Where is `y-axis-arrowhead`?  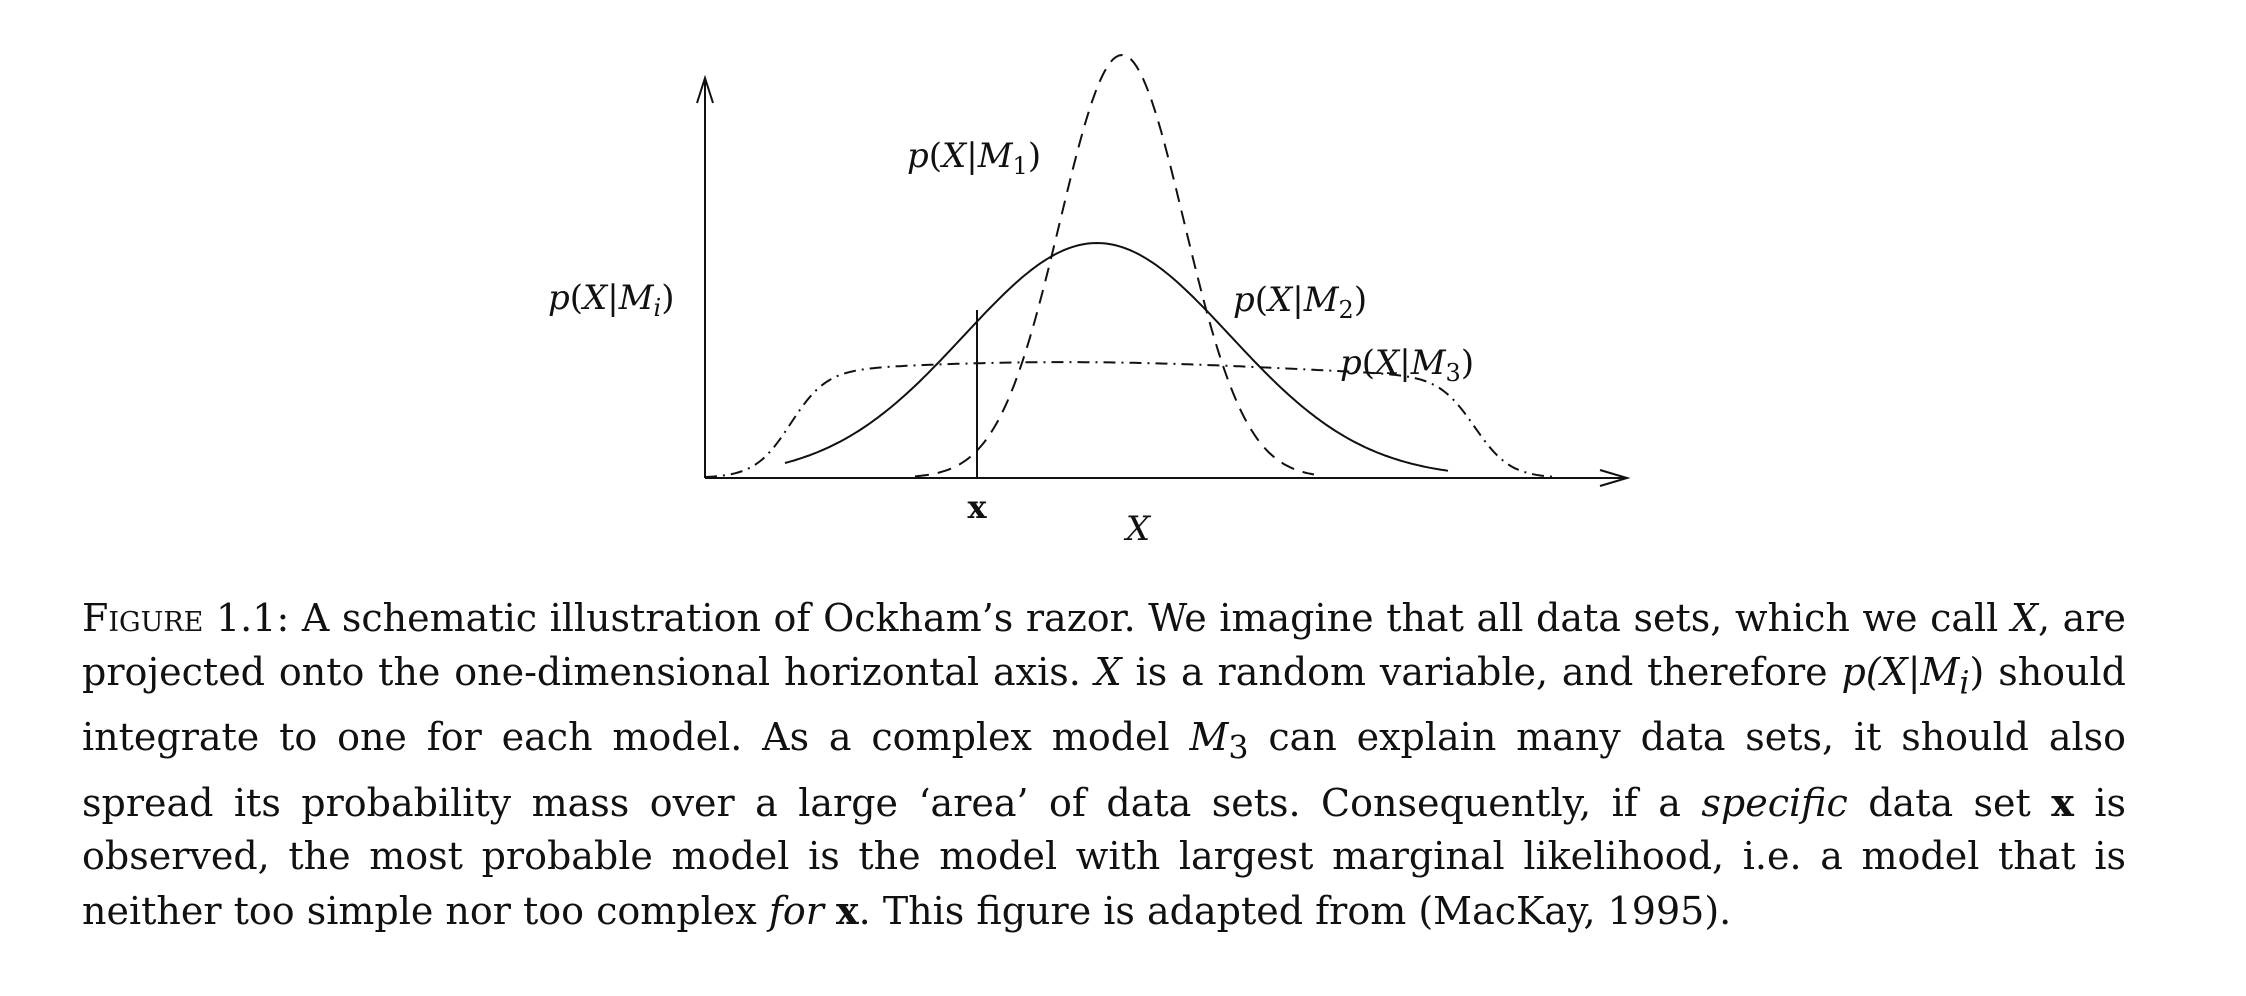
y-axis-arrowhead is located at coordinates (705, 89).